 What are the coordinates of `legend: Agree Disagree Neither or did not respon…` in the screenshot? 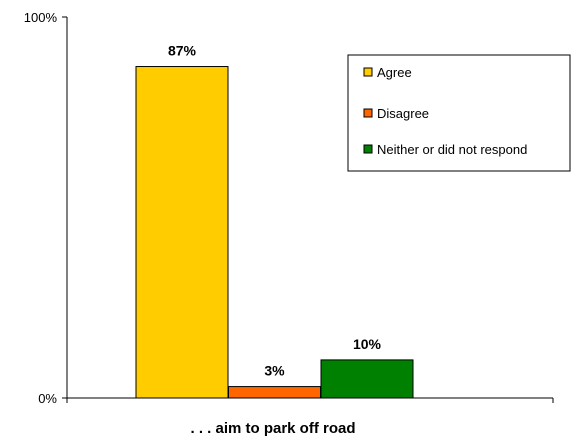 It's located at (459, 113).